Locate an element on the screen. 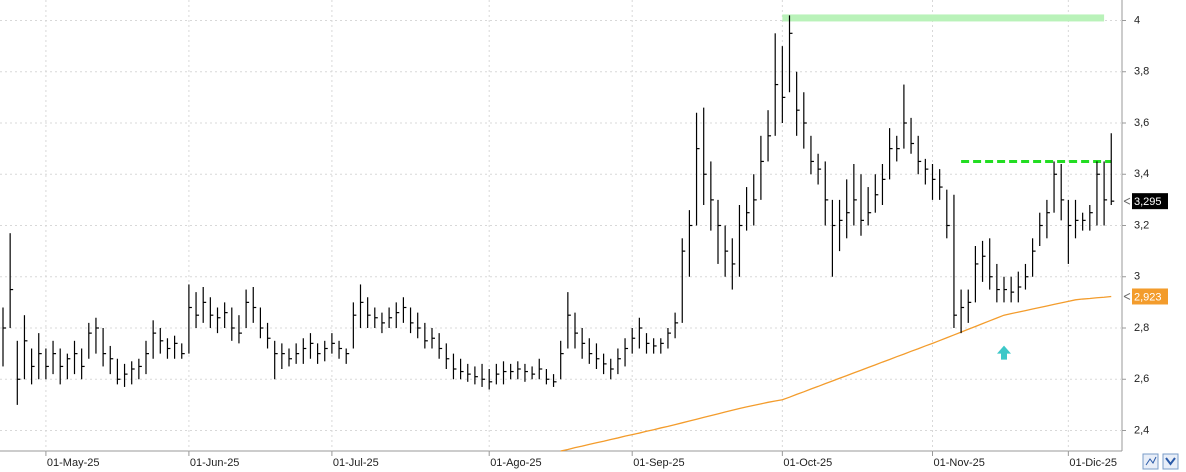 The height and width of the screenshot is (472, 1186). x-tick-label: 01-Ago-25 is located at coordinates (515, 463).